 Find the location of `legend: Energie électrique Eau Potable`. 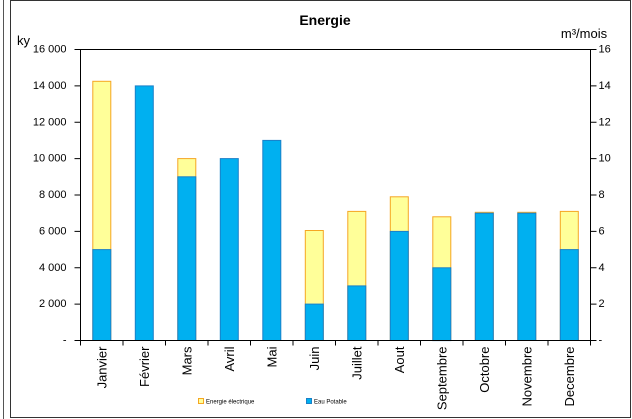

legend: Energie électrique Eau Potable is located at coordinates (272, 402).